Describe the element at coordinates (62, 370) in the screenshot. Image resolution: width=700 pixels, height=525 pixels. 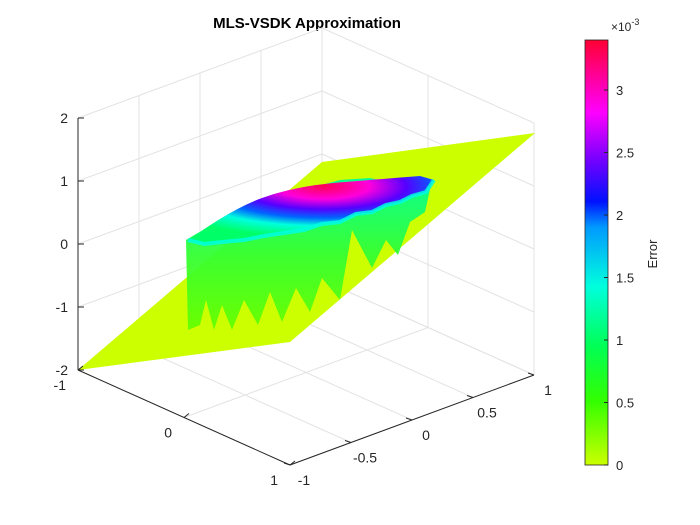
I see `z-tick-label: -2` at that location.